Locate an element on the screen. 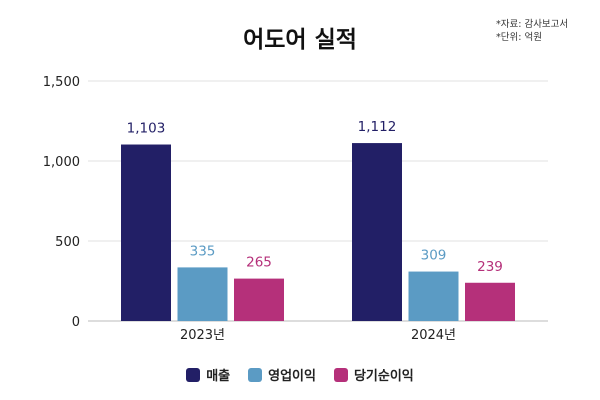  chart-title: 어도어 실적 is located at coordinates (300, 40).